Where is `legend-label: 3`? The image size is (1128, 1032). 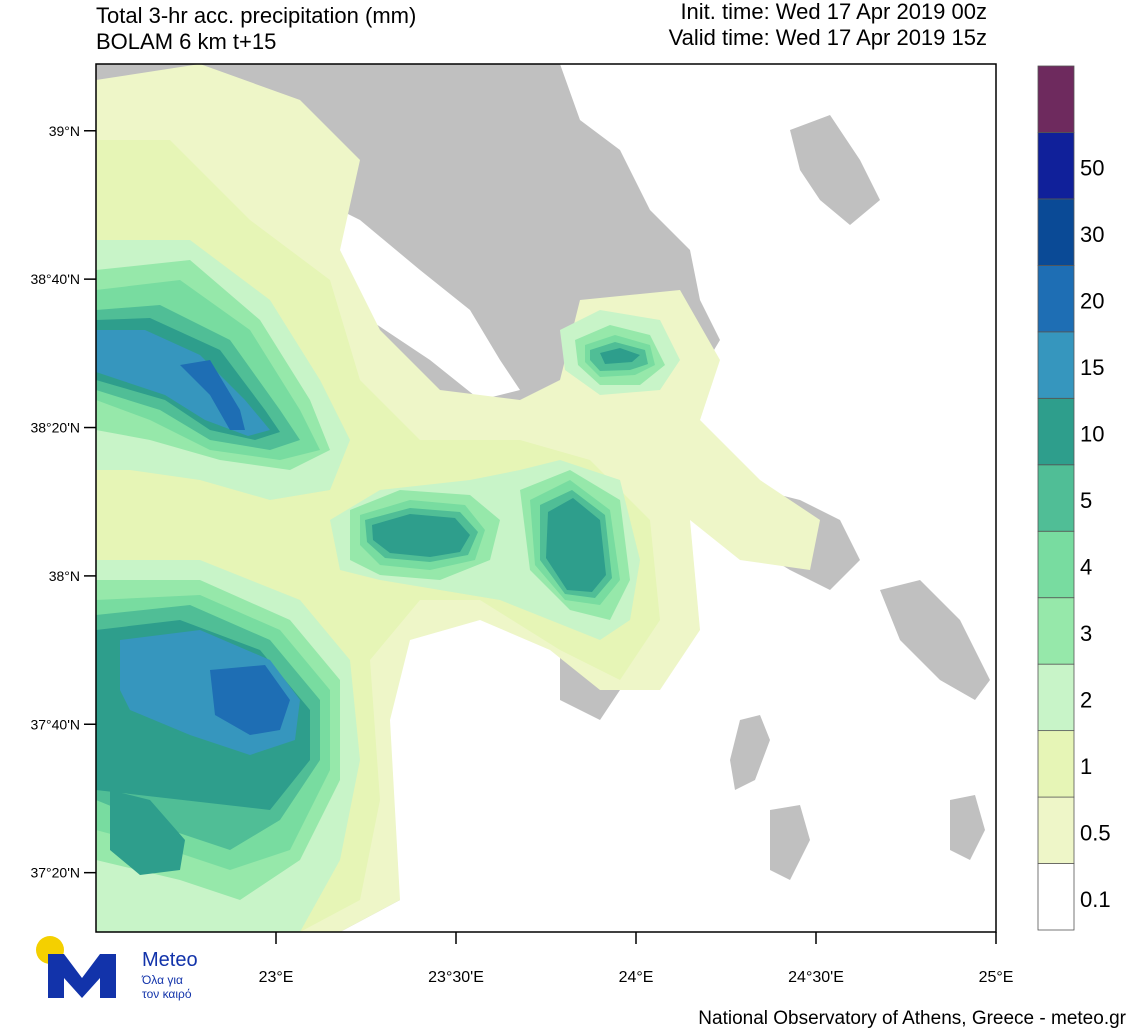
legend-label: 3 is located at coordinates (1086, 633).